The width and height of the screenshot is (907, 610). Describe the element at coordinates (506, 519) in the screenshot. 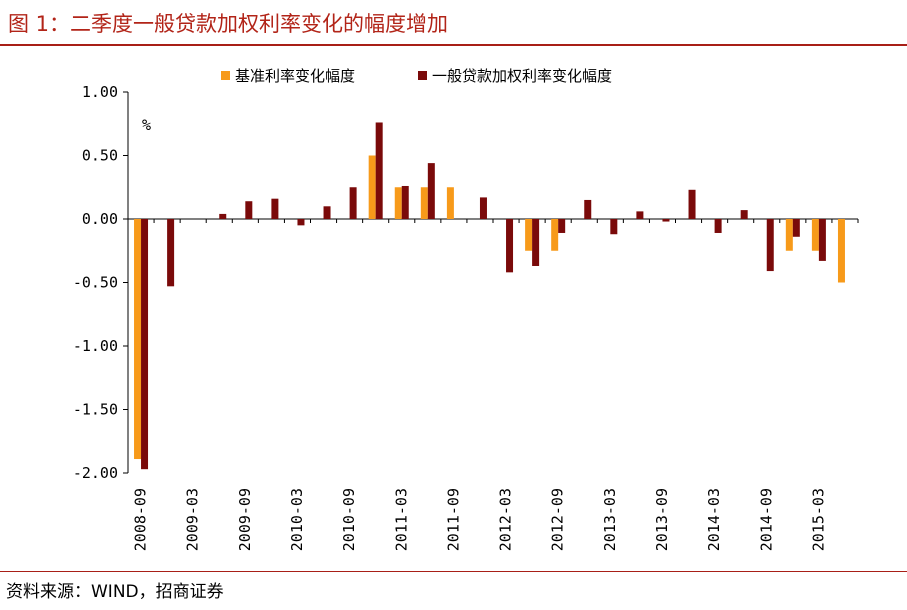

I see `x-tick-label: 2012-03` at that location.